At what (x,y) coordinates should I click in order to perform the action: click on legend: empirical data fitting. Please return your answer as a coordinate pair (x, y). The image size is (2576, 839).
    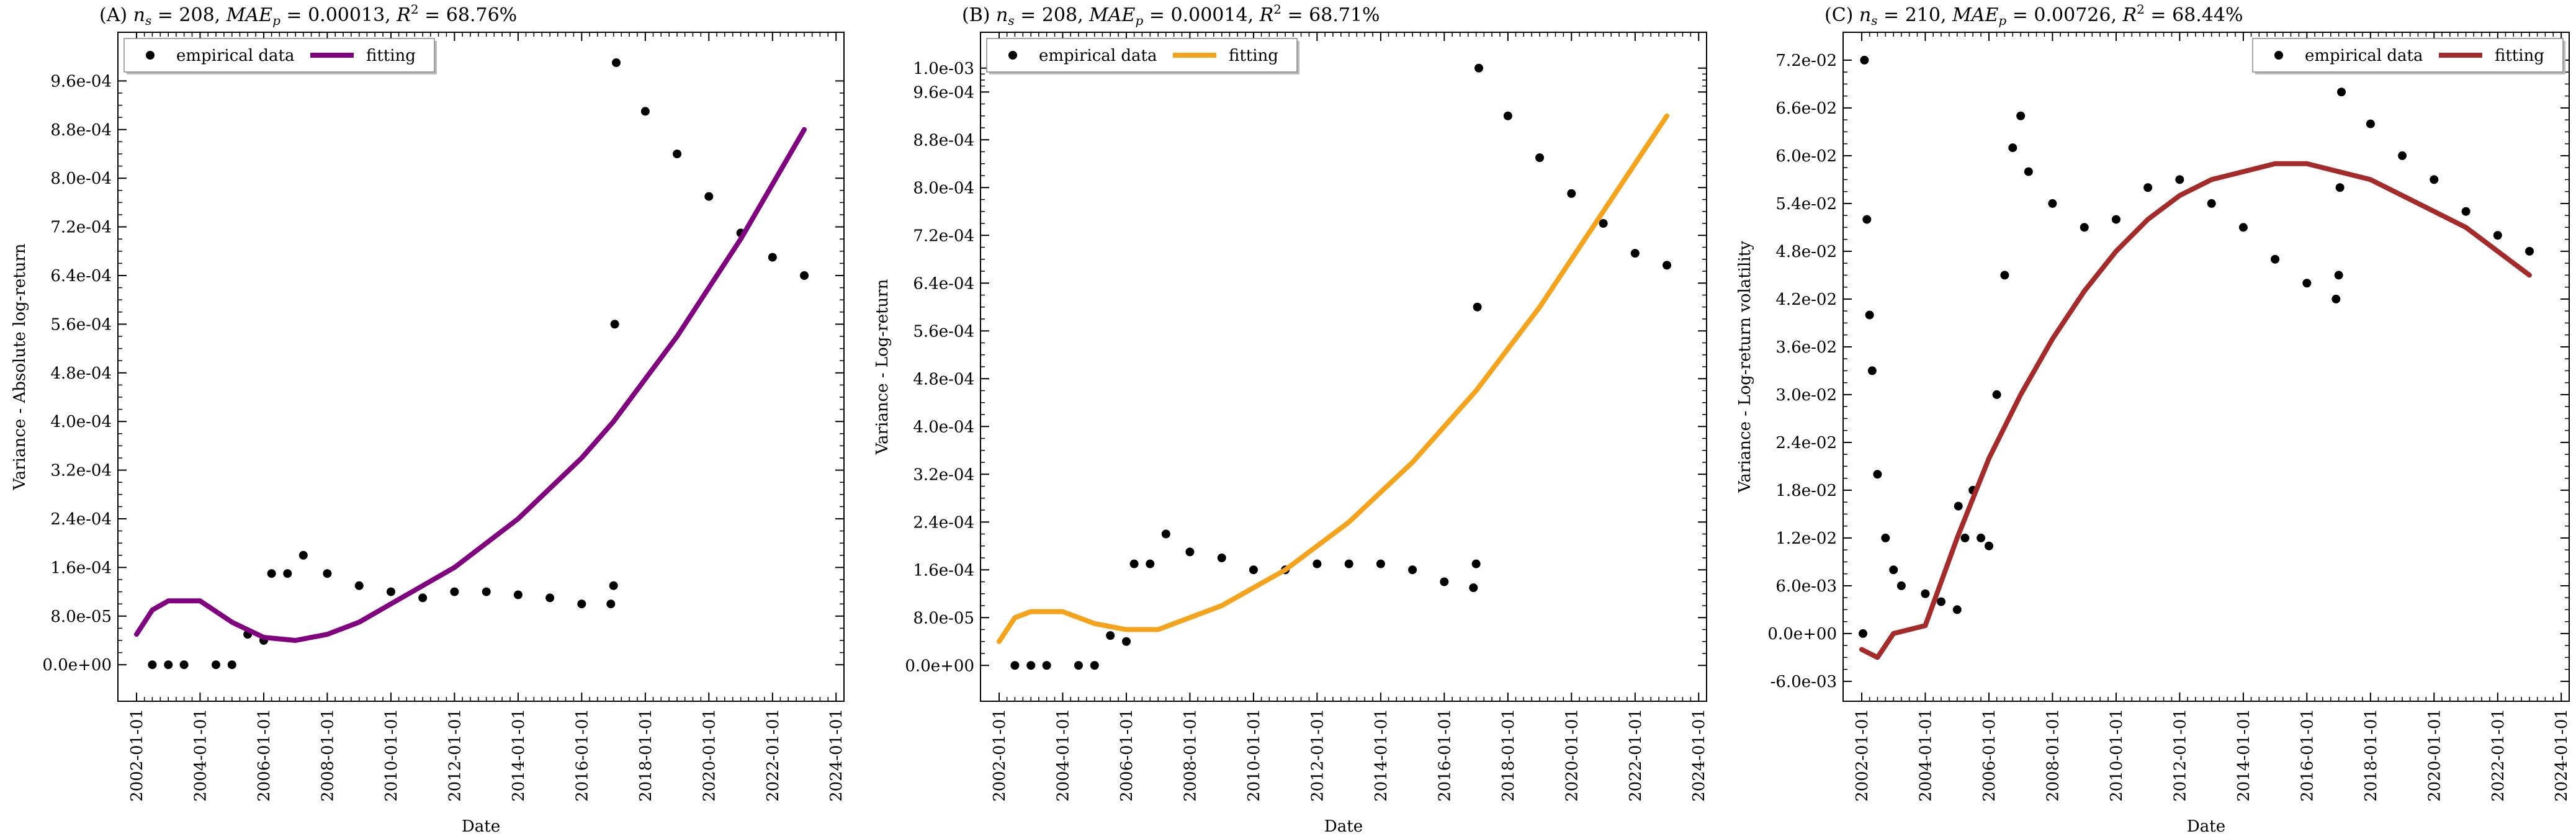
    Looking at the image, I should click on (1142, 56).